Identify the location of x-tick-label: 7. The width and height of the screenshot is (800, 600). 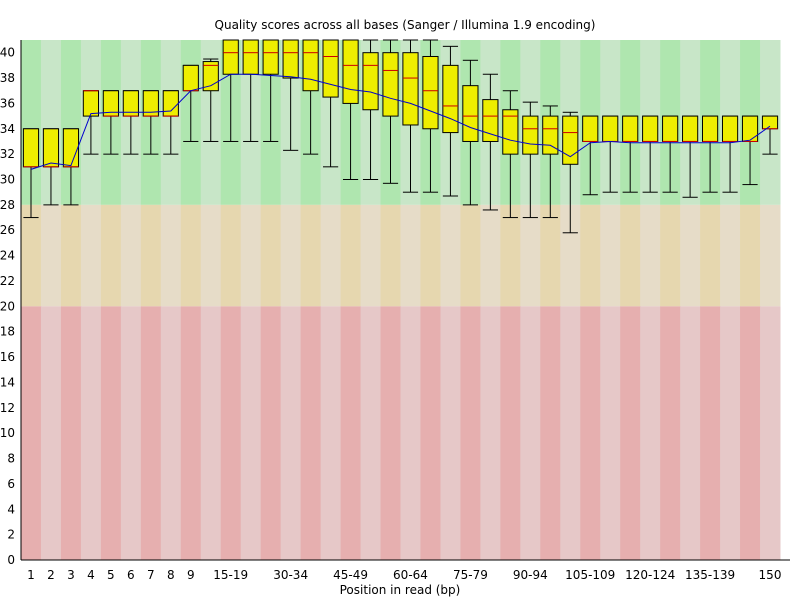
(151, 575).